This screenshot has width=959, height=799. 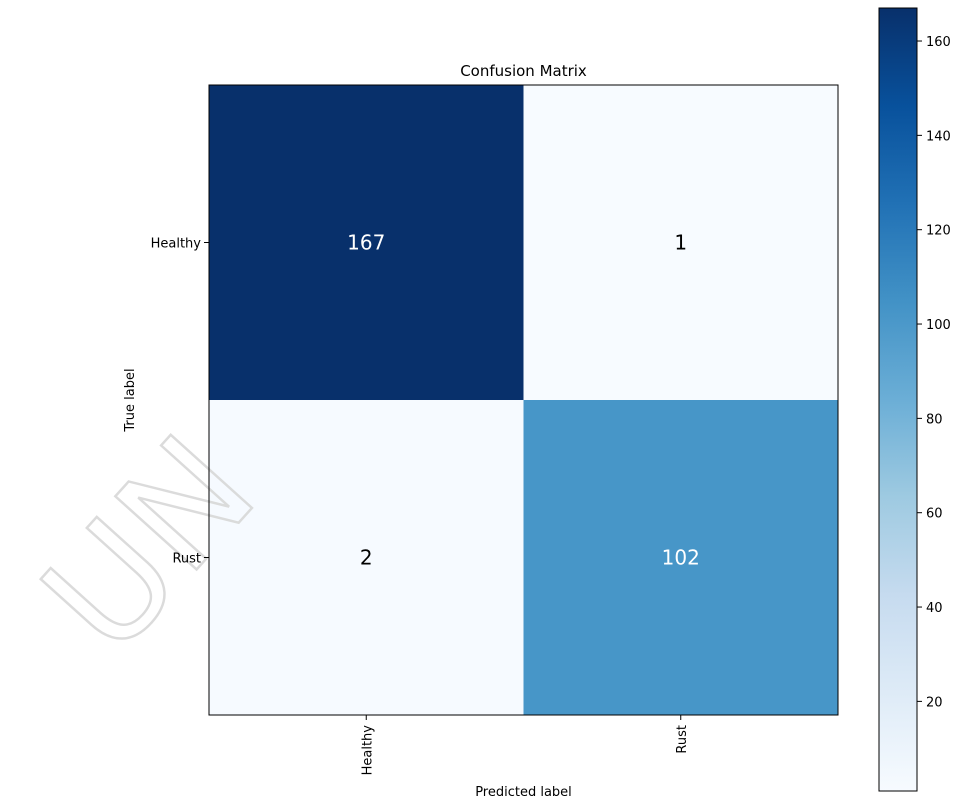 What do you see at coordinates (180, 402) in the screenshot?
I see `y-axis-ticks: Healthy Rust` at bounding box center [180, 402].